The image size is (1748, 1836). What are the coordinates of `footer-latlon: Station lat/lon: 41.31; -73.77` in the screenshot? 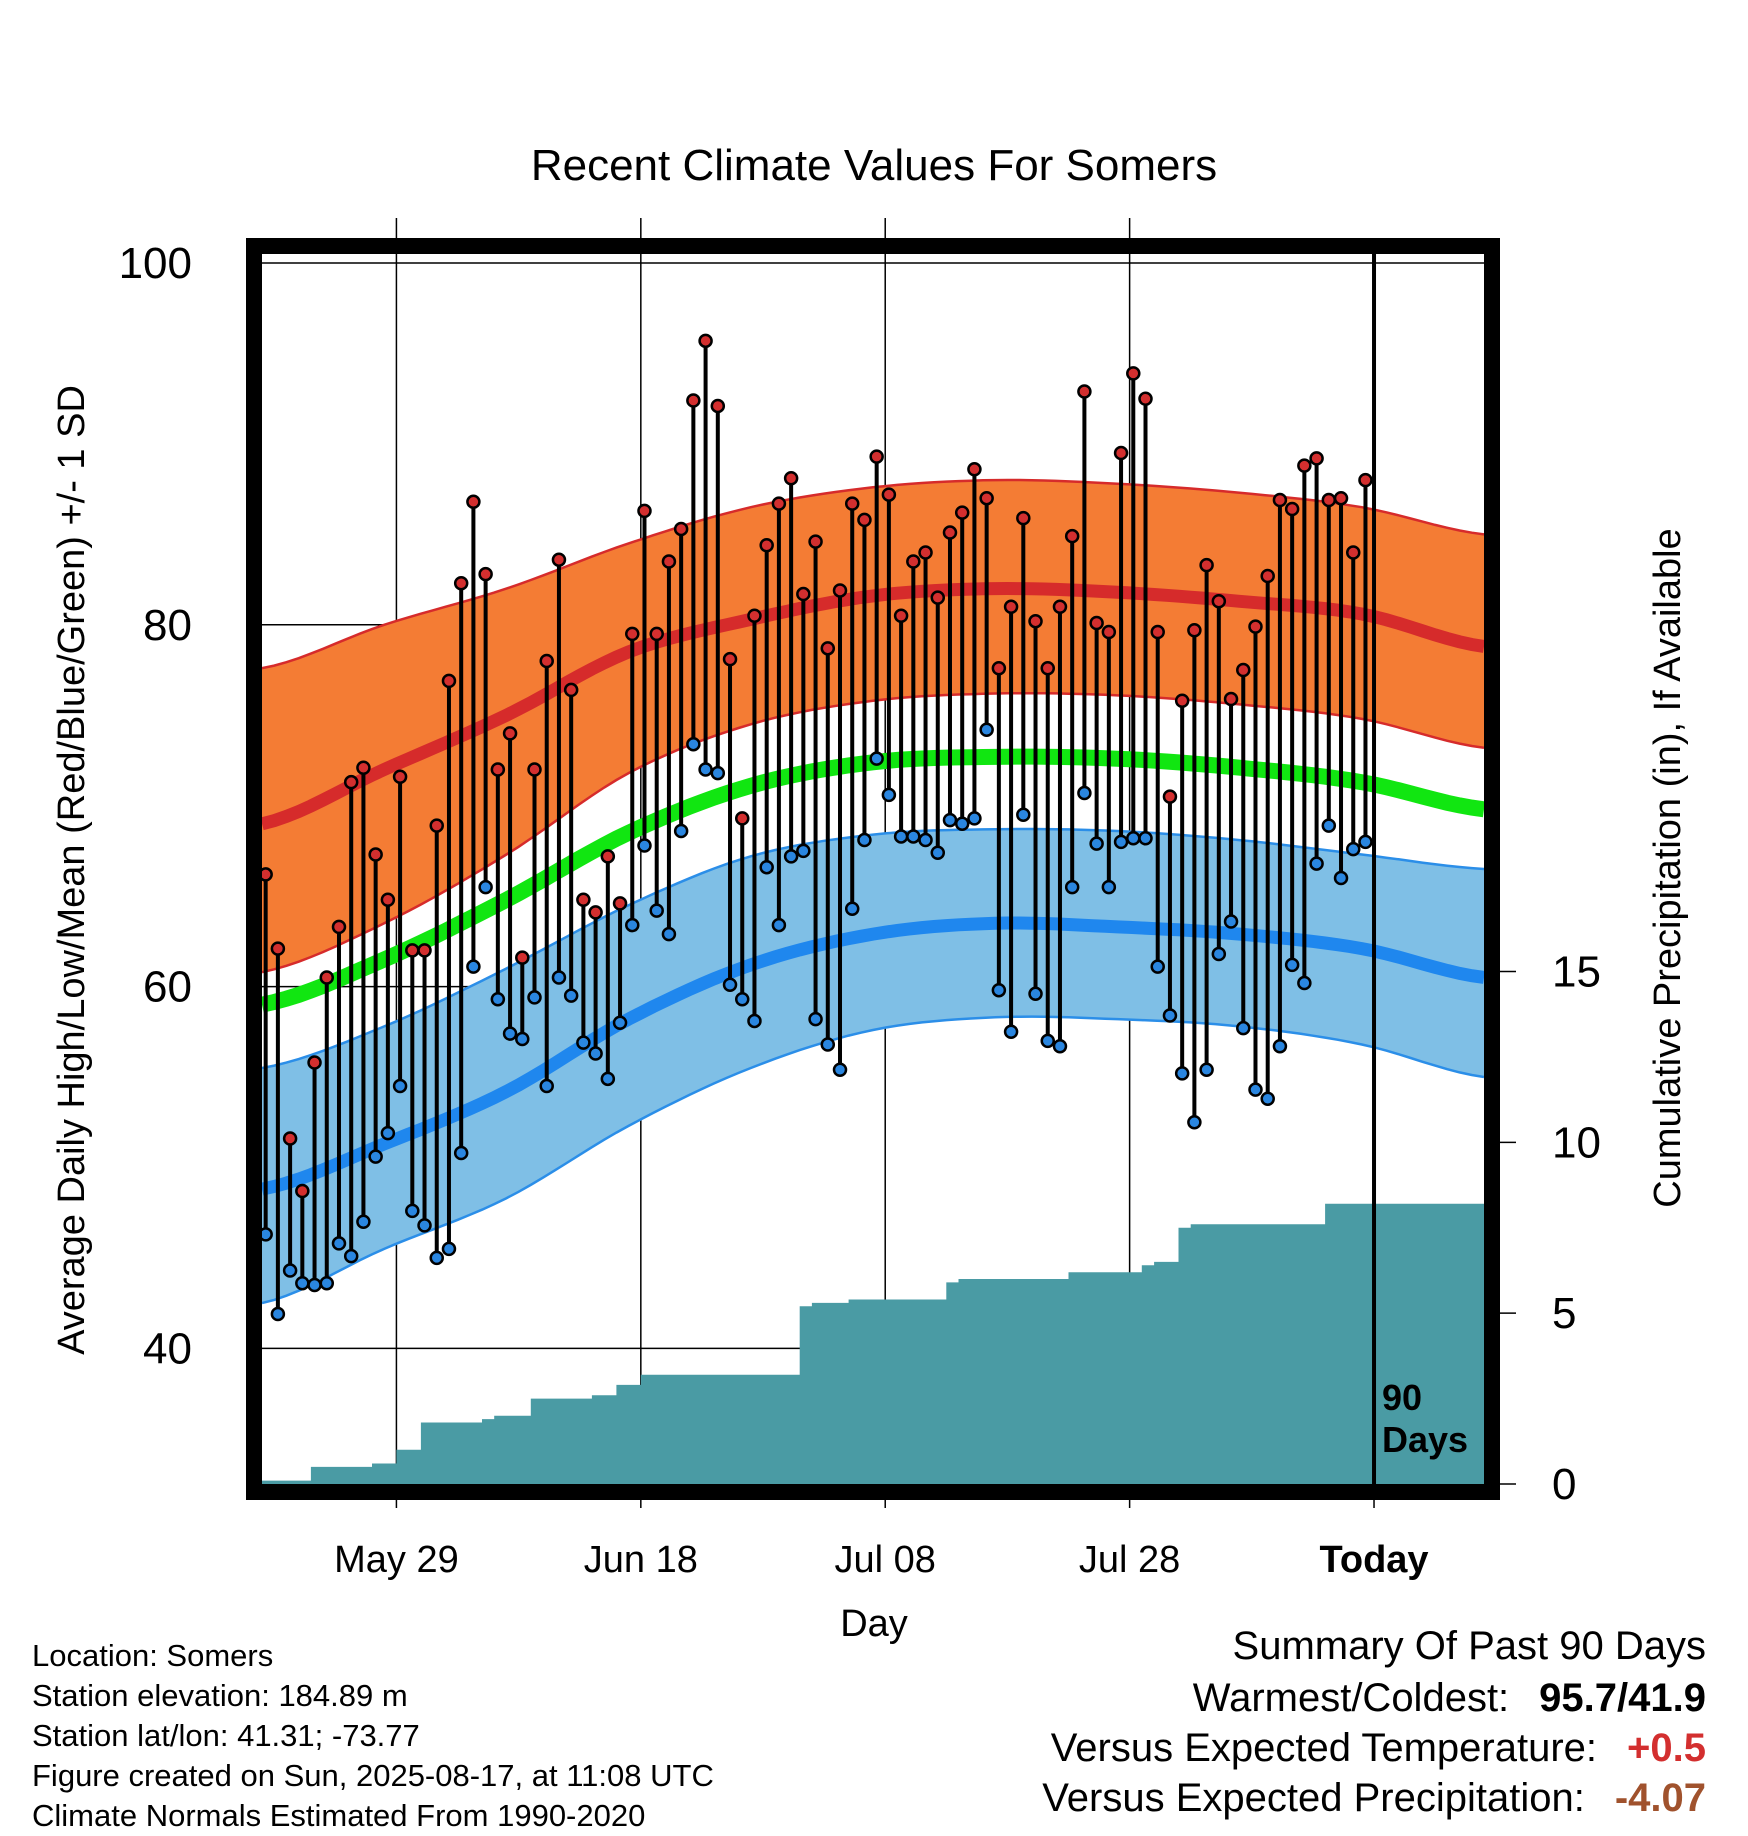 It's located at (226, 1735).